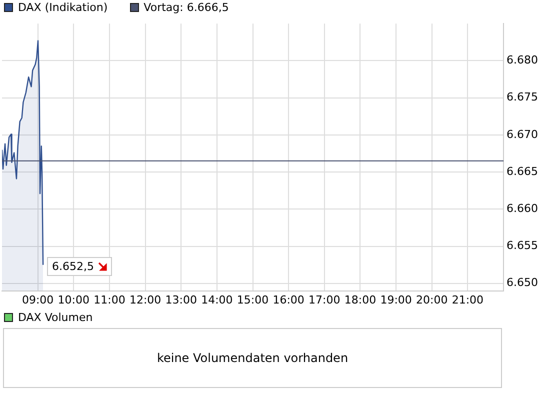 This screenshot has width=545, height=398. I want to click on x-tick-label: 19:00, so click(396, 299).